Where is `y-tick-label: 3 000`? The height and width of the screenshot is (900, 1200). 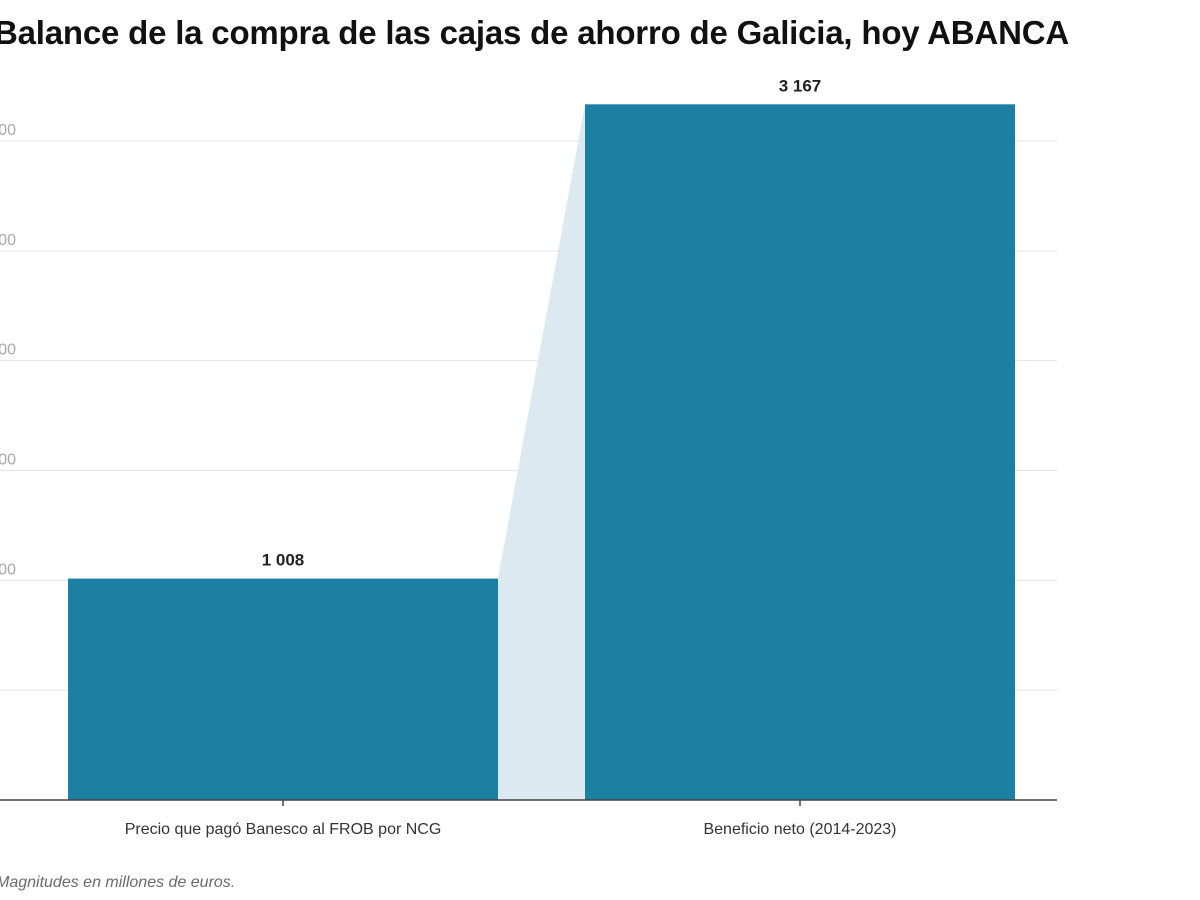 y-tick-label: 3 000 is located at coordinates (8, 130).